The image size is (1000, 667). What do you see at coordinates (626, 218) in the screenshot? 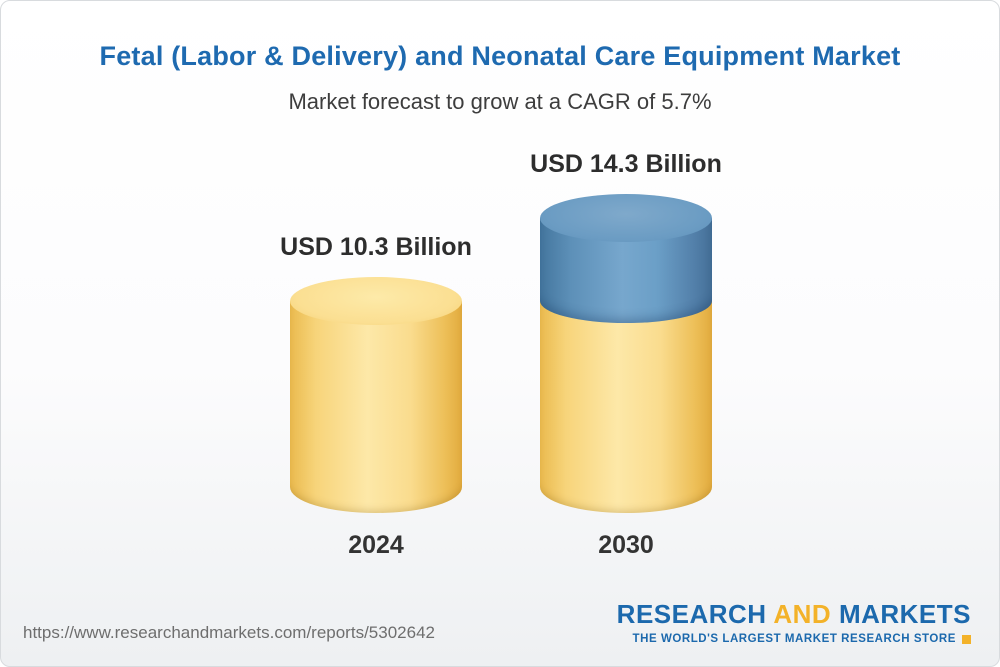
I see `bar-2030-top-ellipse` at bounding box center [626, 218].